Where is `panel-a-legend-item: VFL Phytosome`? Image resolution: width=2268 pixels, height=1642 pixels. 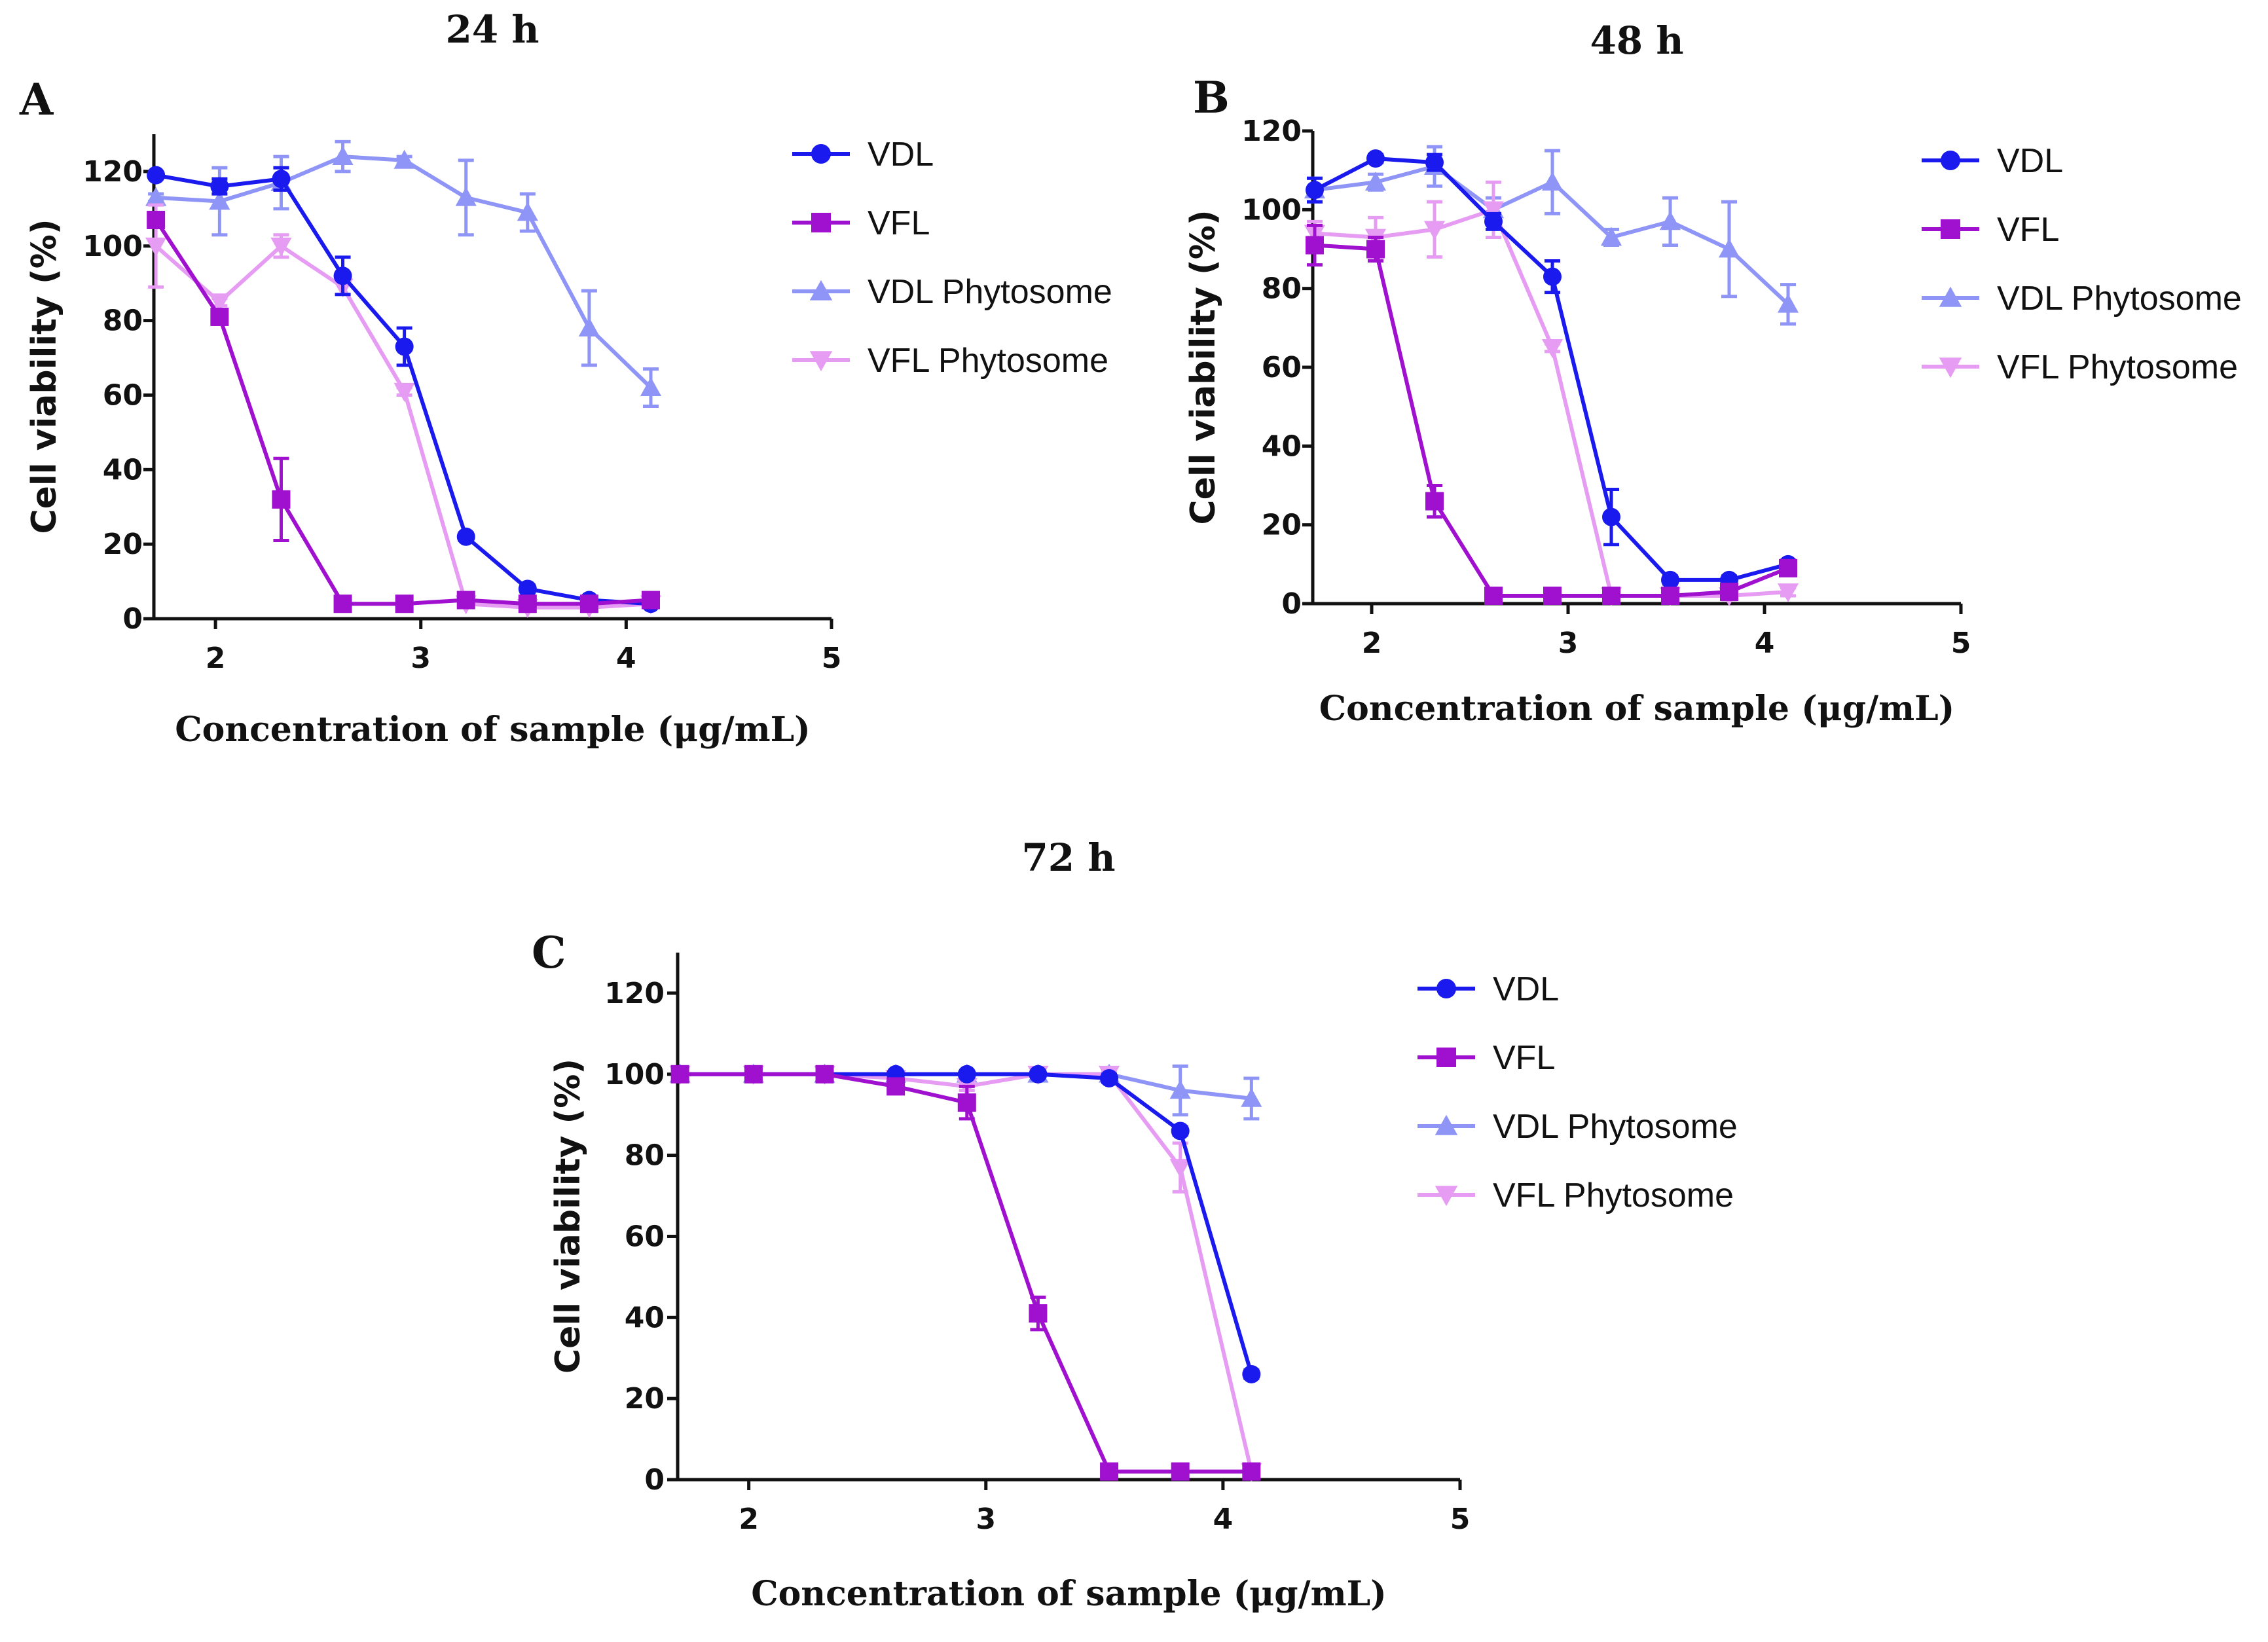 panel-a-legend-item: VFL Phytosome is located at coordinates (950, 361).